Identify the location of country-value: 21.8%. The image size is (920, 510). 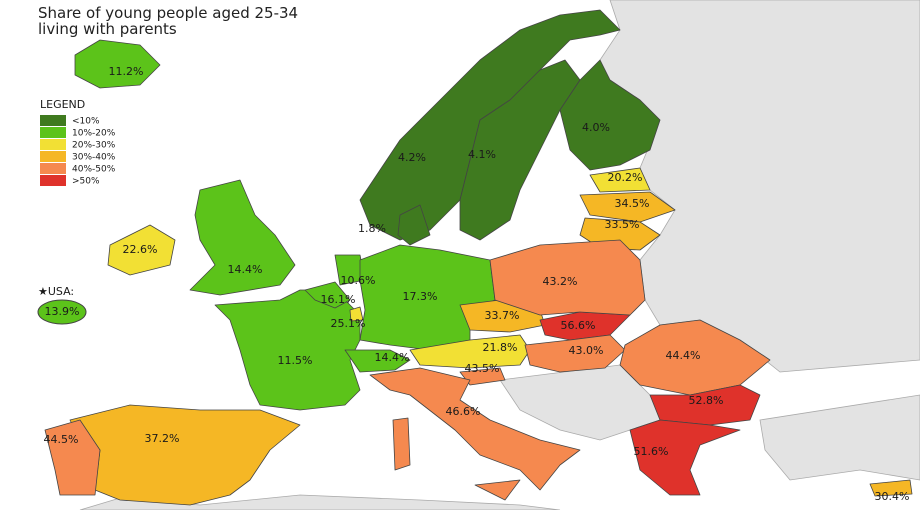
(500, 347).